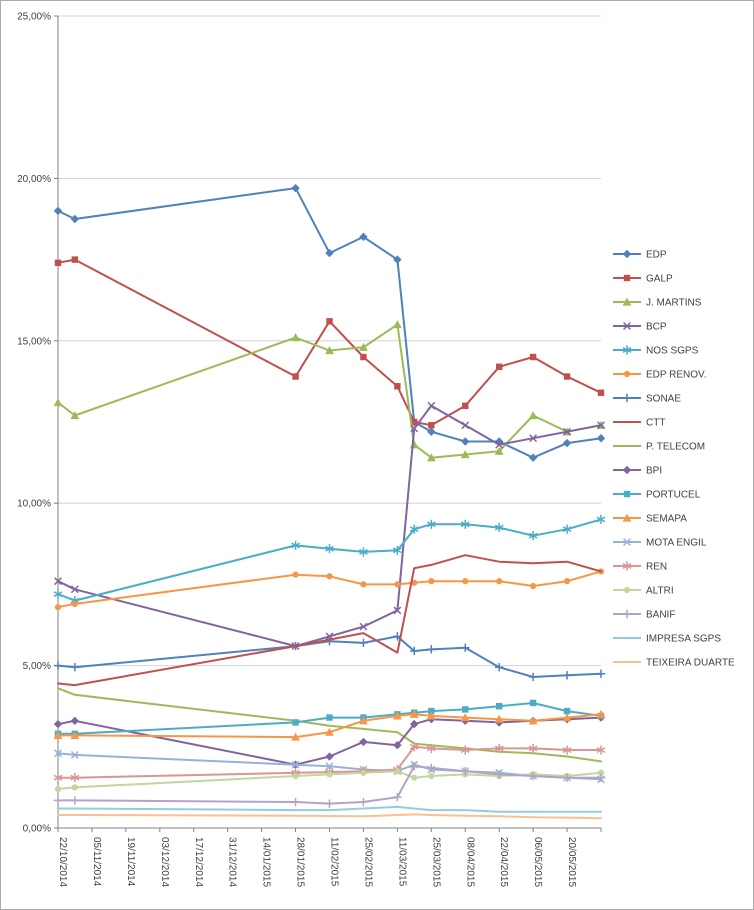 Image resolution: width=754 pixels, height=910 pixels. I want to click on legend-label: BPI, so click(654, 471).